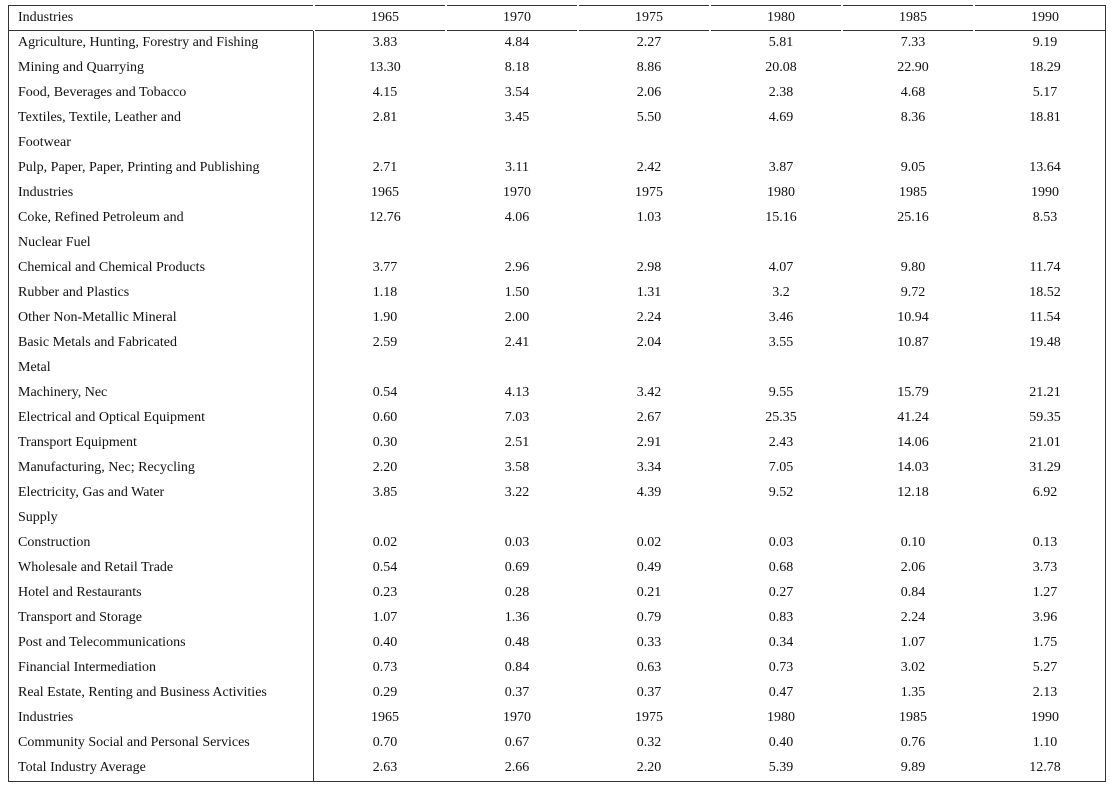 This screenshot has width=1110, height=786. Describe the element at coordinates (1045, 317) in the screenshot. I see `value-cell: 11.54` at that location.